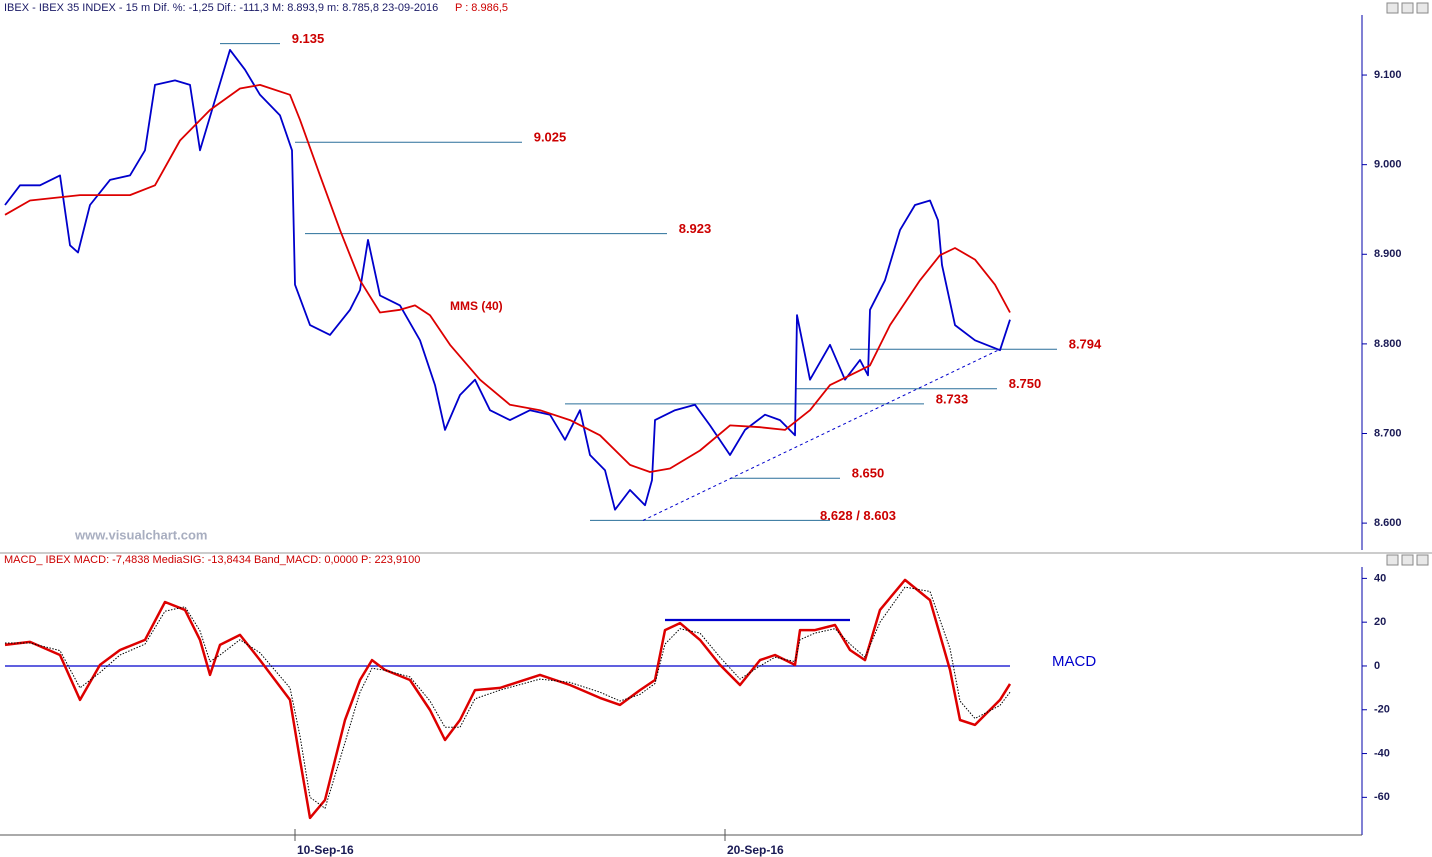 The image size is (1432, 857). What do you see at coordinates (695, 228) in the screenshot?
I see `level-label: 8.923` at bounding box center [695, 228].